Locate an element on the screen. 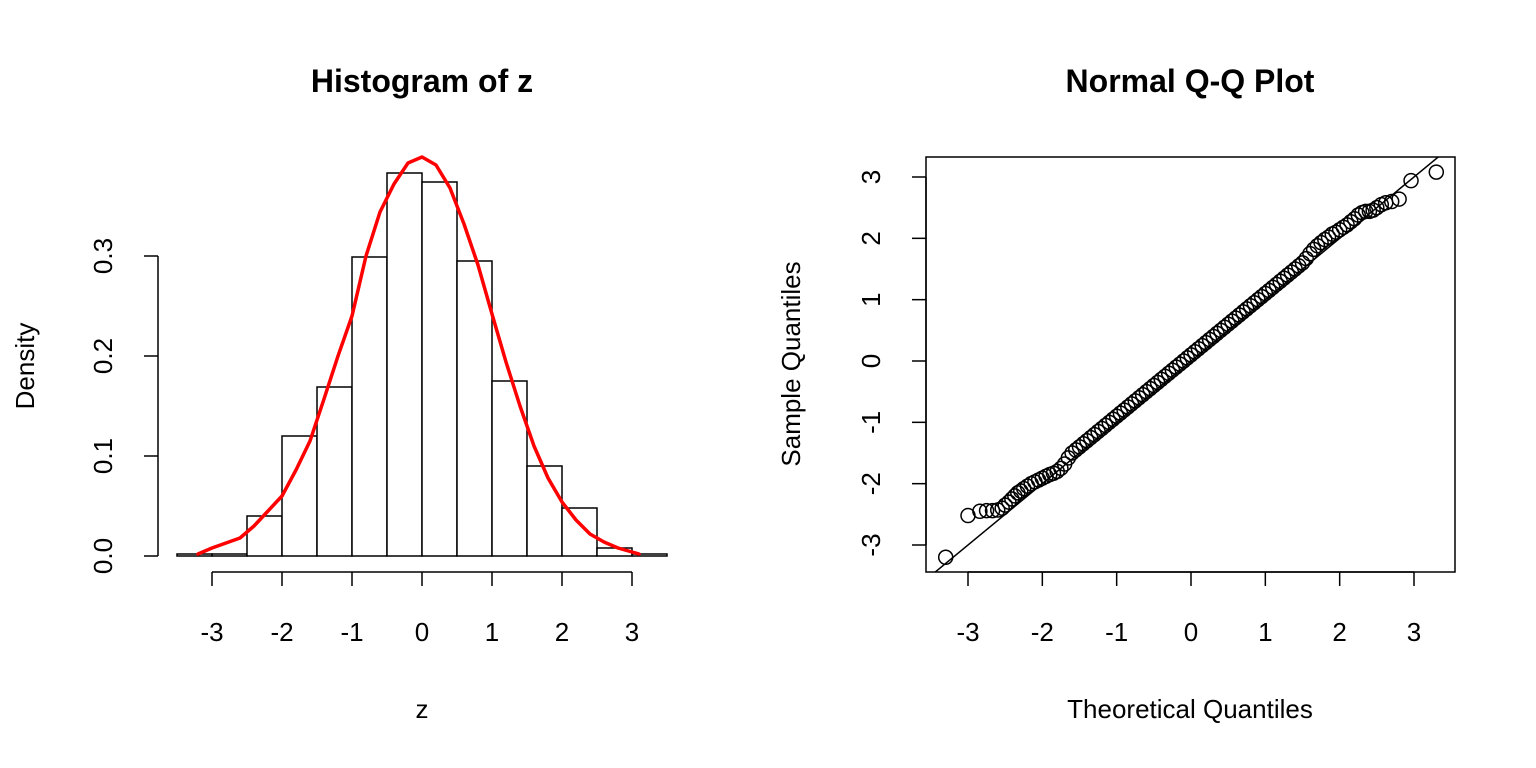  histogram-x-tick-label: 1 is located at coordinates (492, 632).